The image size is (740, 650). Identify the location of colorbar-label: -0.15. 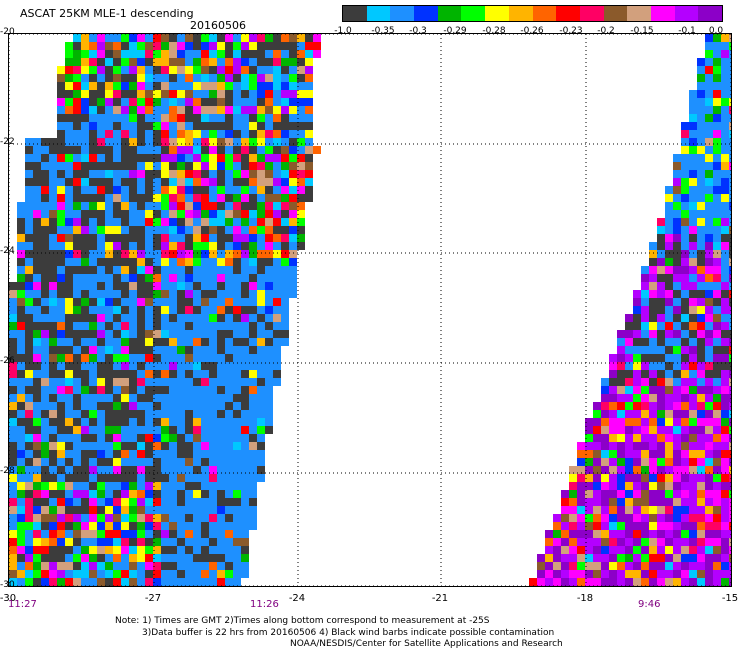
(642, 31).